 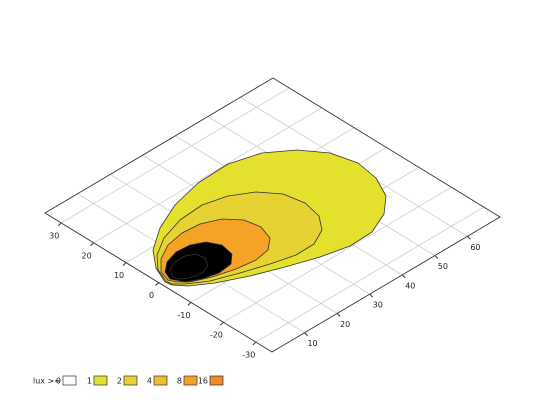 I want to click on y-tick-label: -10, so click(x=183, y=315).